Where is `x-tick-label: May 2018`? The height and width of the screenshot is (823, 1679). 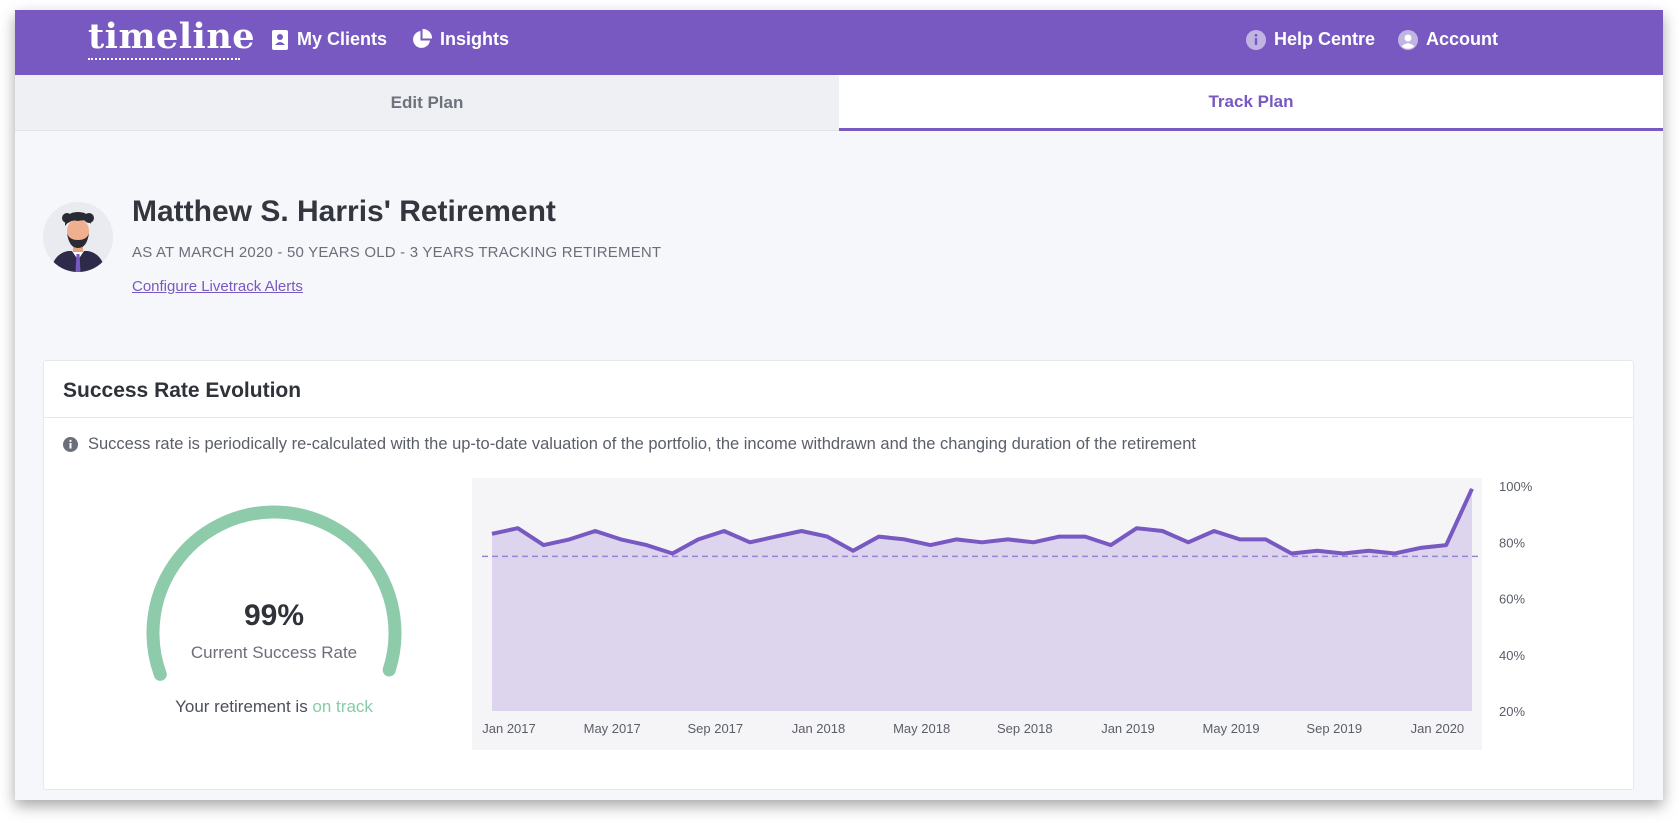
x-tick-label: May 2018 is located at coordinates (921, 728).